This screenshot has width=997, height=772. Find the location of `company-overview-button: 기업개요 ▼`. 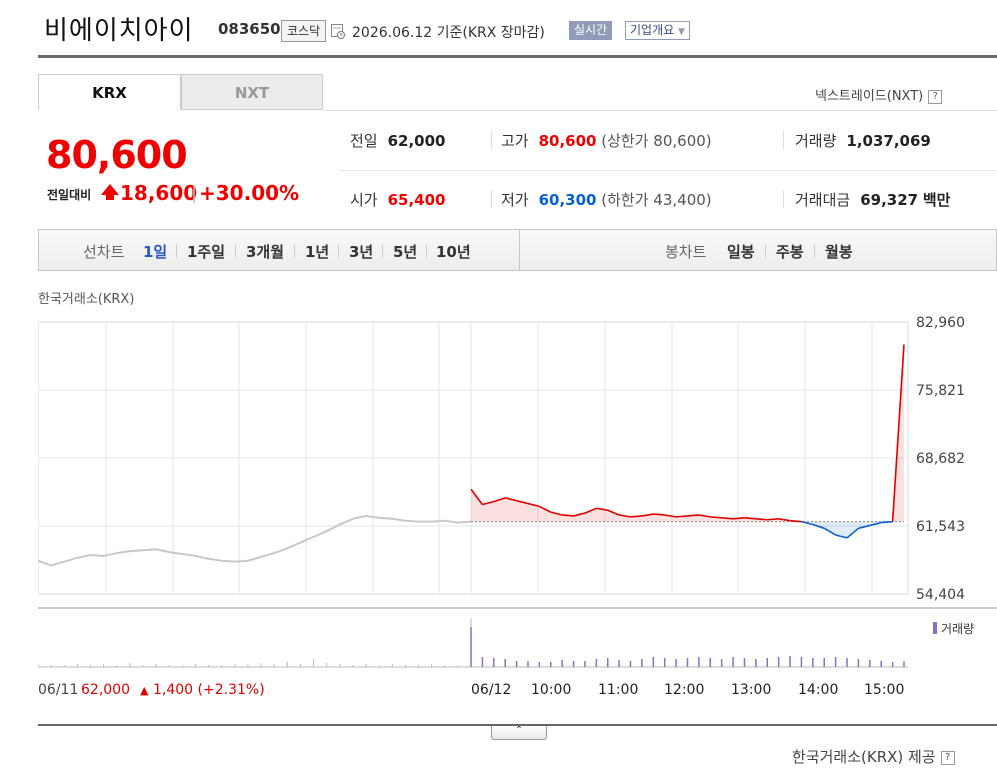

company-overview-button: 기업개요 ▼ is located at coordinates (657, 30).